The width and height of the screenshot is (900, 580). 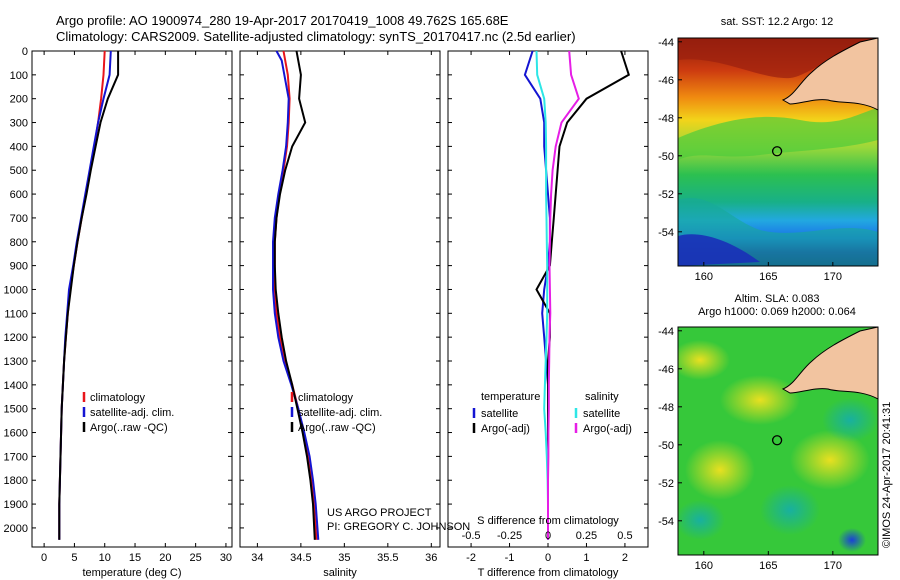 I want to click on temperature-tick-label: 0, so click(x=44, y=558).